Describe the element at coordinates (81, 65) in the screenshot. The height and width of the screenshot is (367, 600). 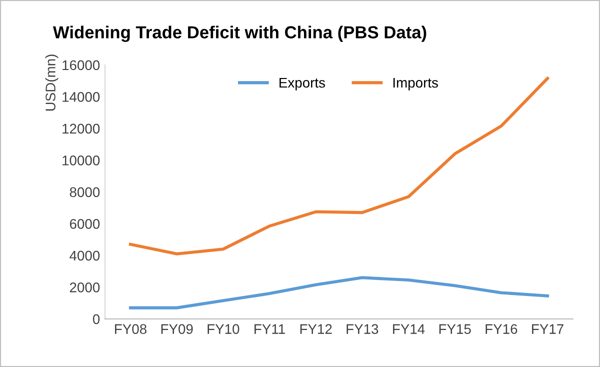
I see `y-tick-label: 16000` at that location.